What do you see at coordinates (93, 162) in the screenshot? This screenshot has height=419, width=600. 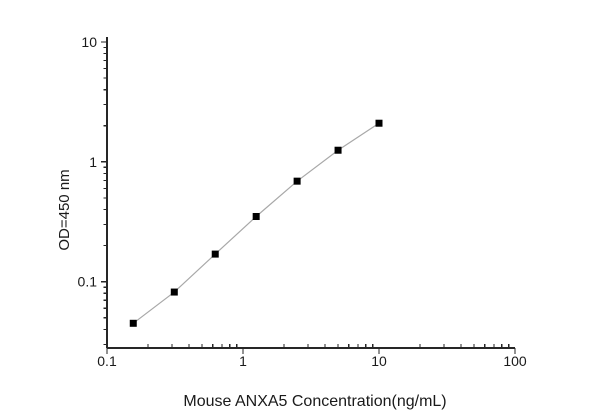 I see `y-tick-label: 1` at bounding box center [93, 162].